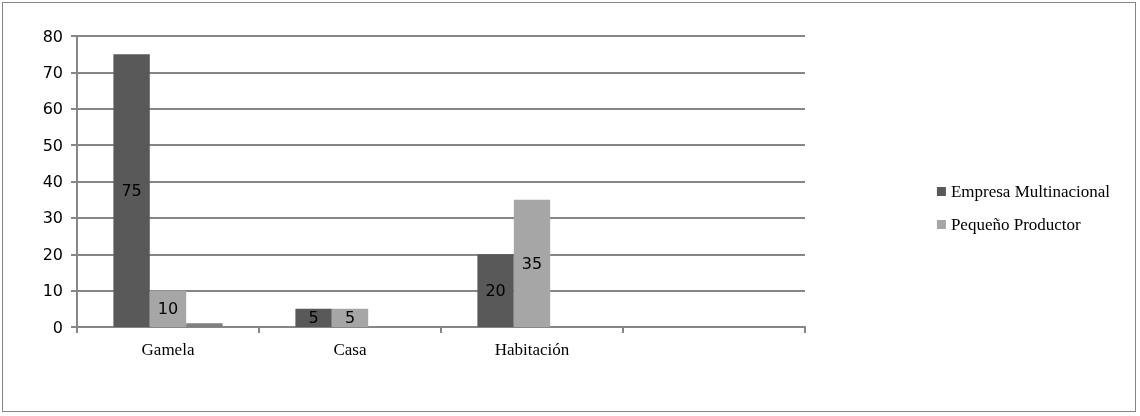 The image size is (1140, 416). I want to click on data-label: 20, so click(495, 291).